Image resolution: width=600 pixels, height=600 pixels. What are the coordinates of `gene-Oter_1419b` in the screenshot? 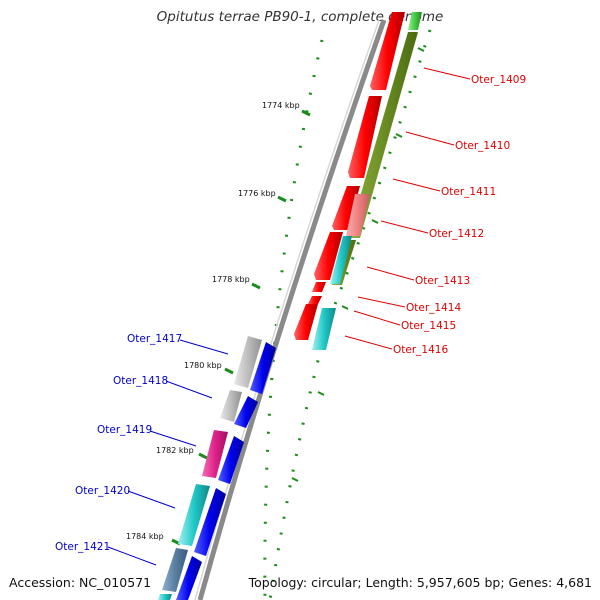 It's located at (231, 460).